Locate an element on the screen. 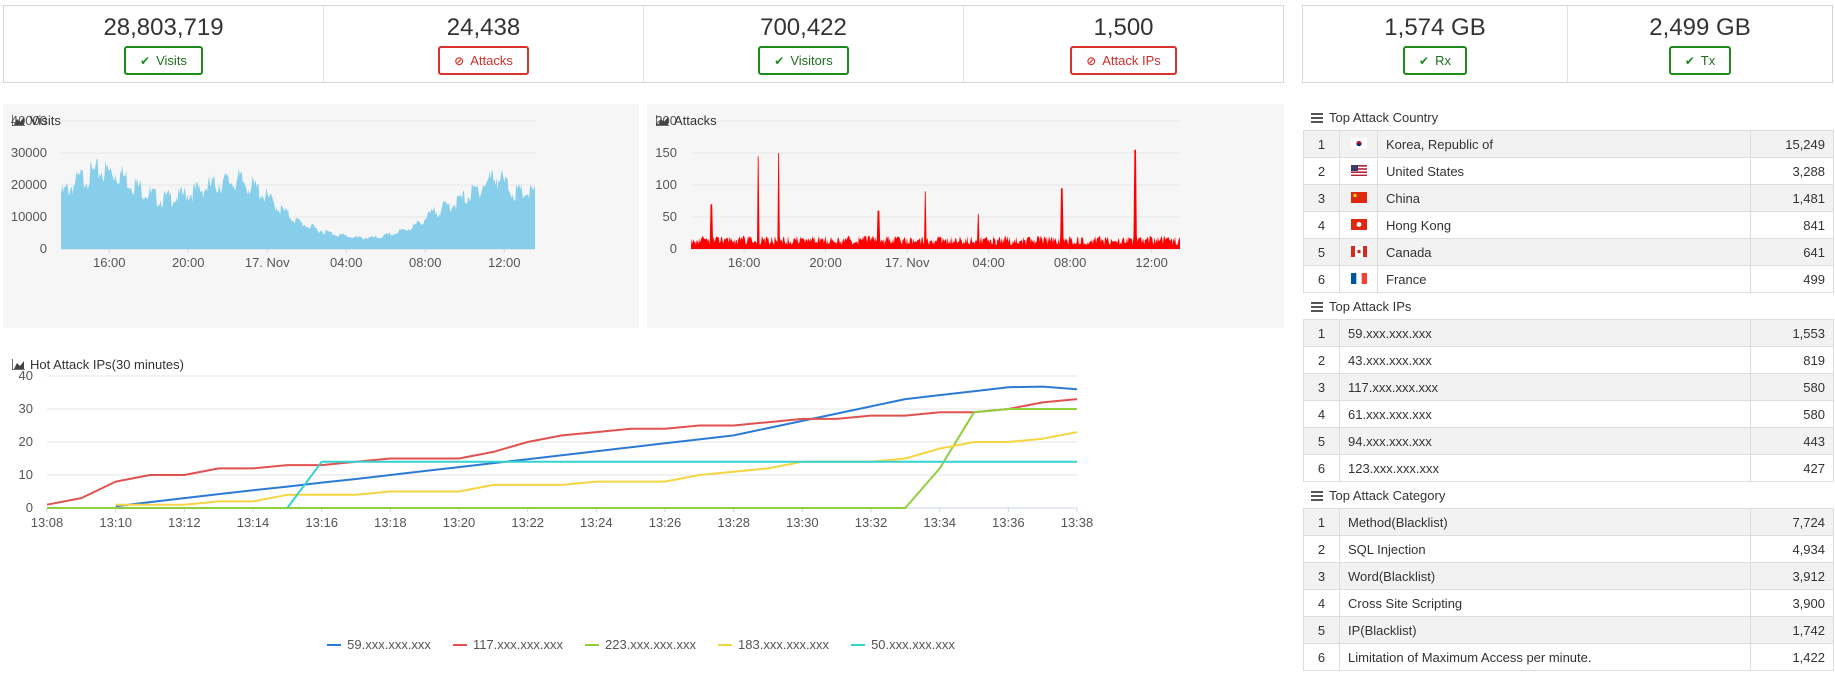  area-chart-icon is located at coordinates (662, 120).